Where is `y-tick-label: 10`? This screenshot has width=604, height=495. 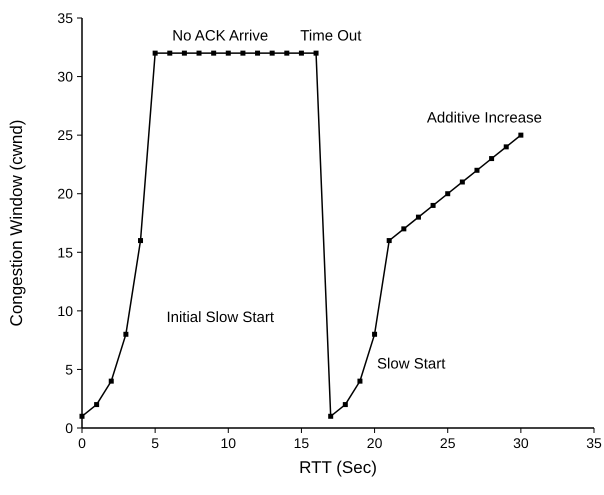 y-tick-label: 10 is located at coordinates (65, 310).